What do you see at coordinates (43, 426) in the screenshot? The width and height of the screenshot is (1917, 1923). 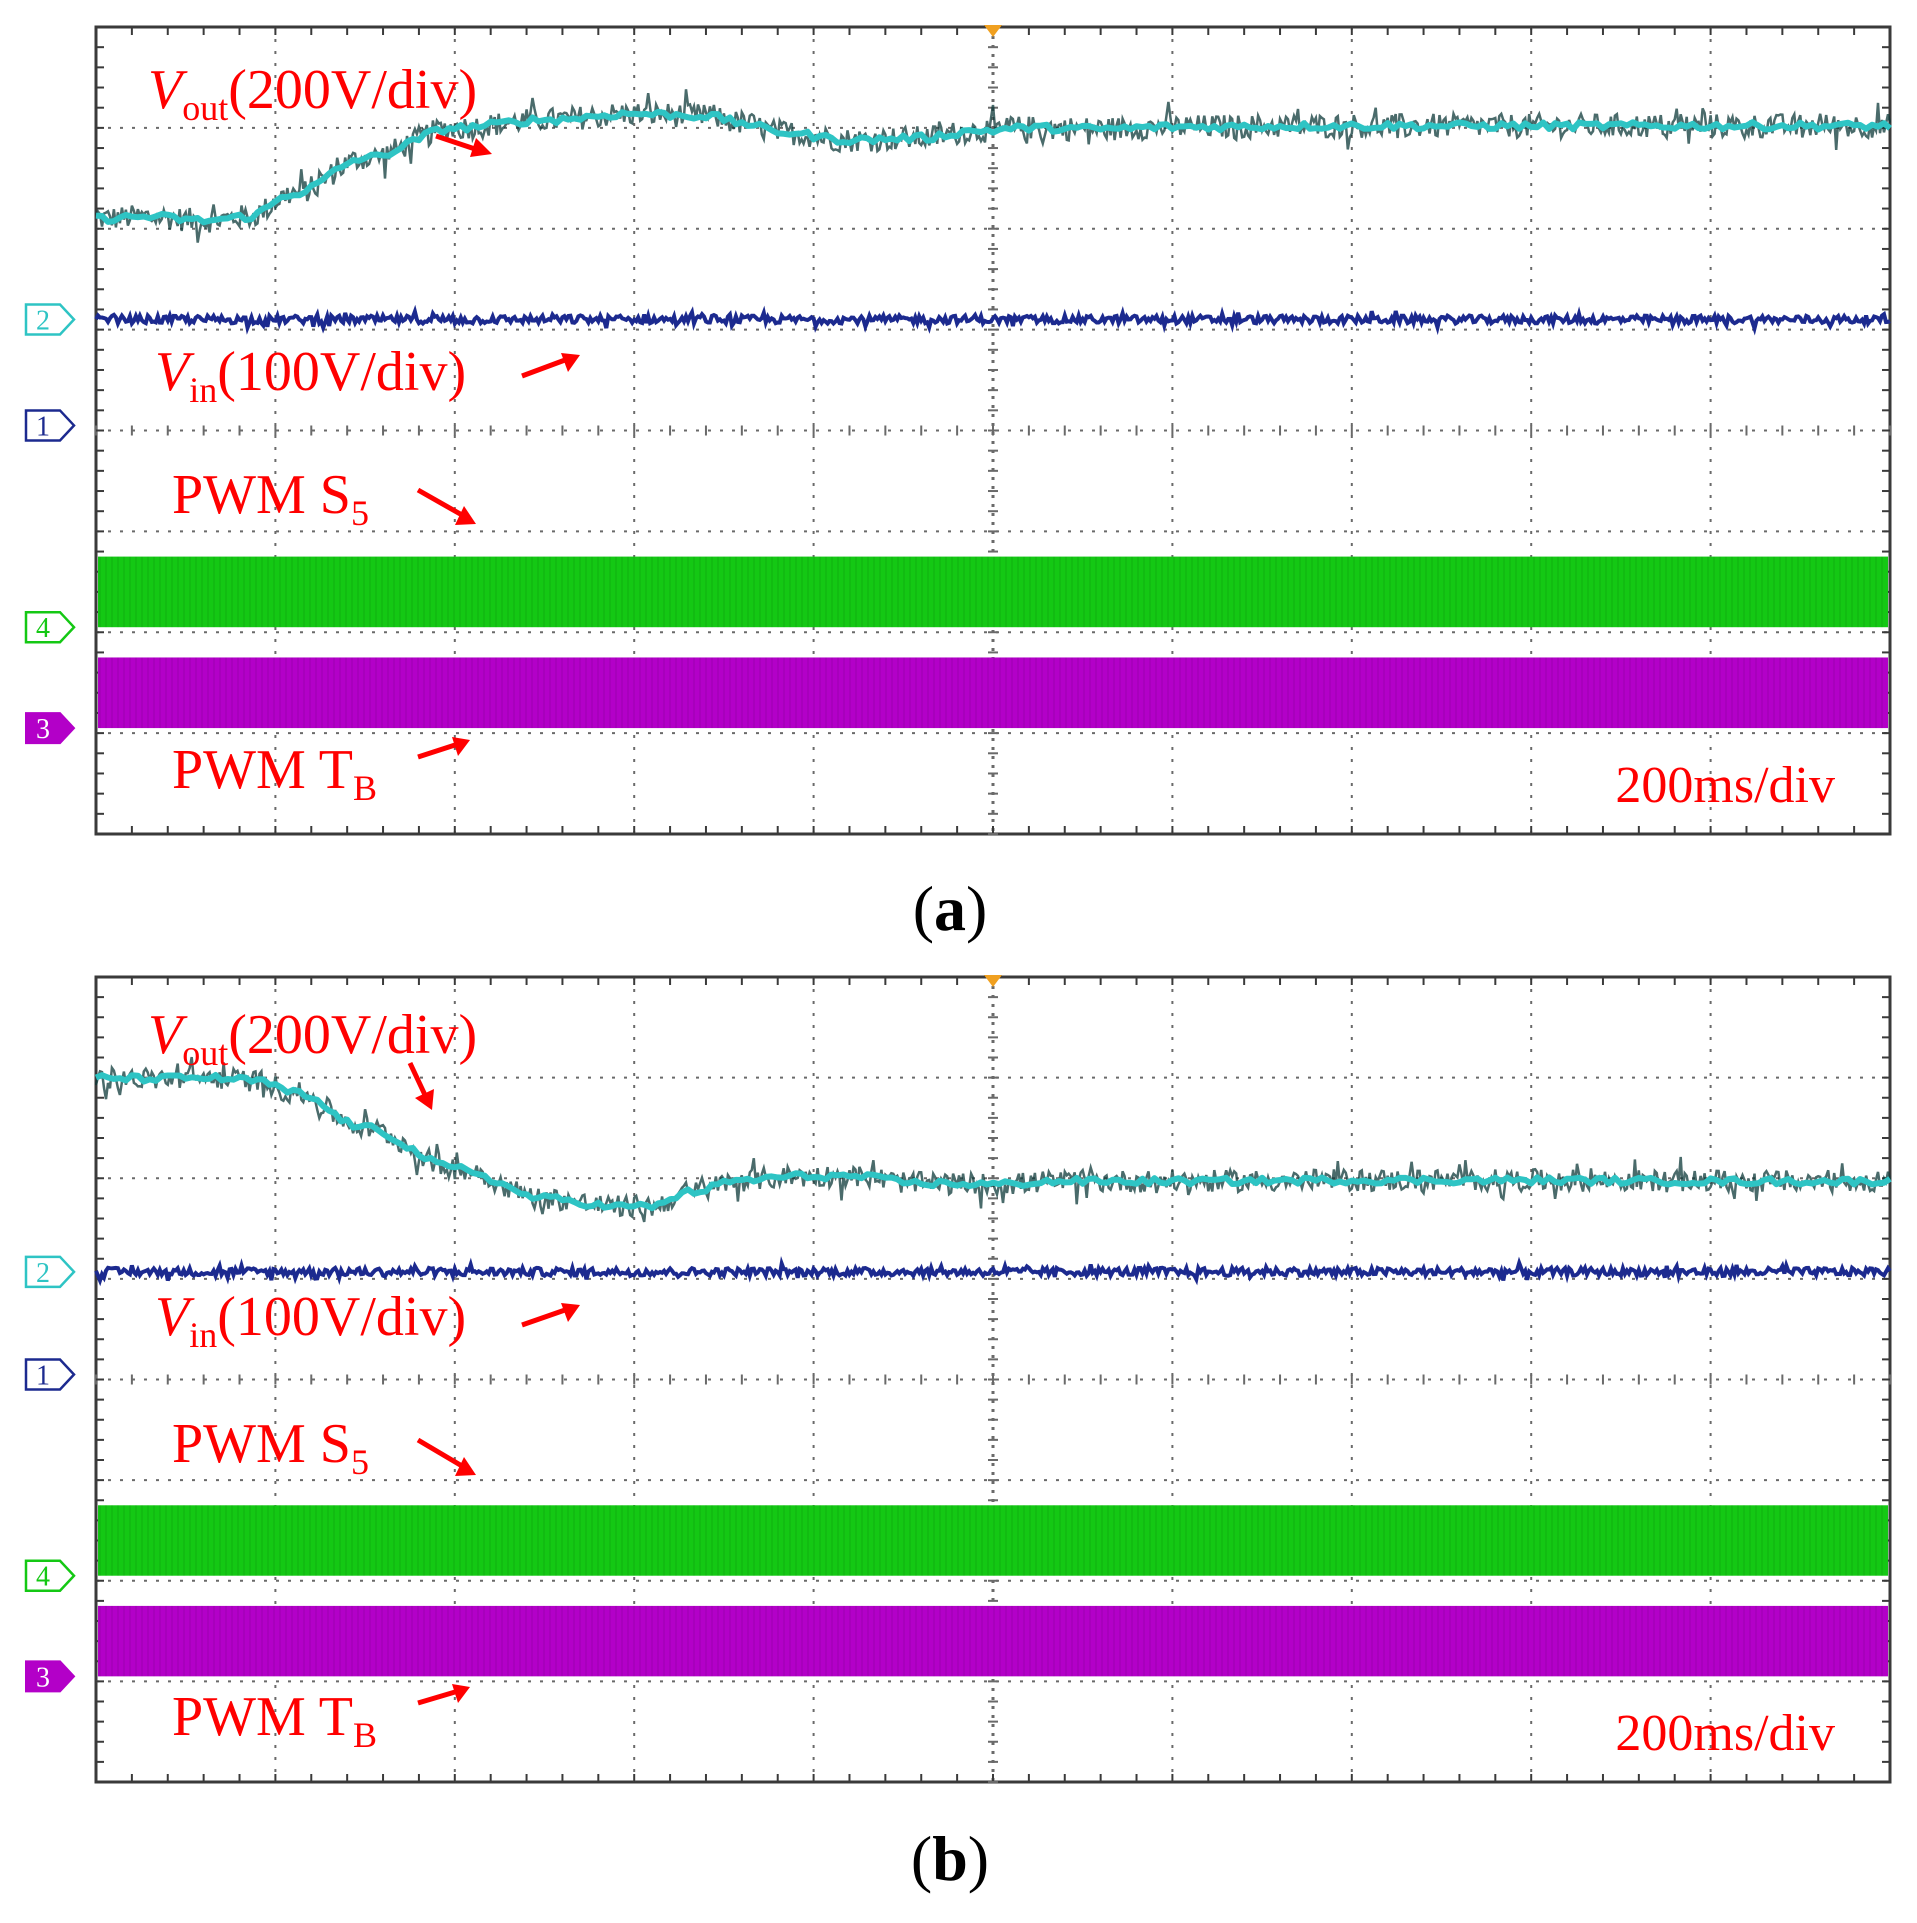 I see `panel-a-channel-1-marker-label: 1` at bounding box center [43, 426].